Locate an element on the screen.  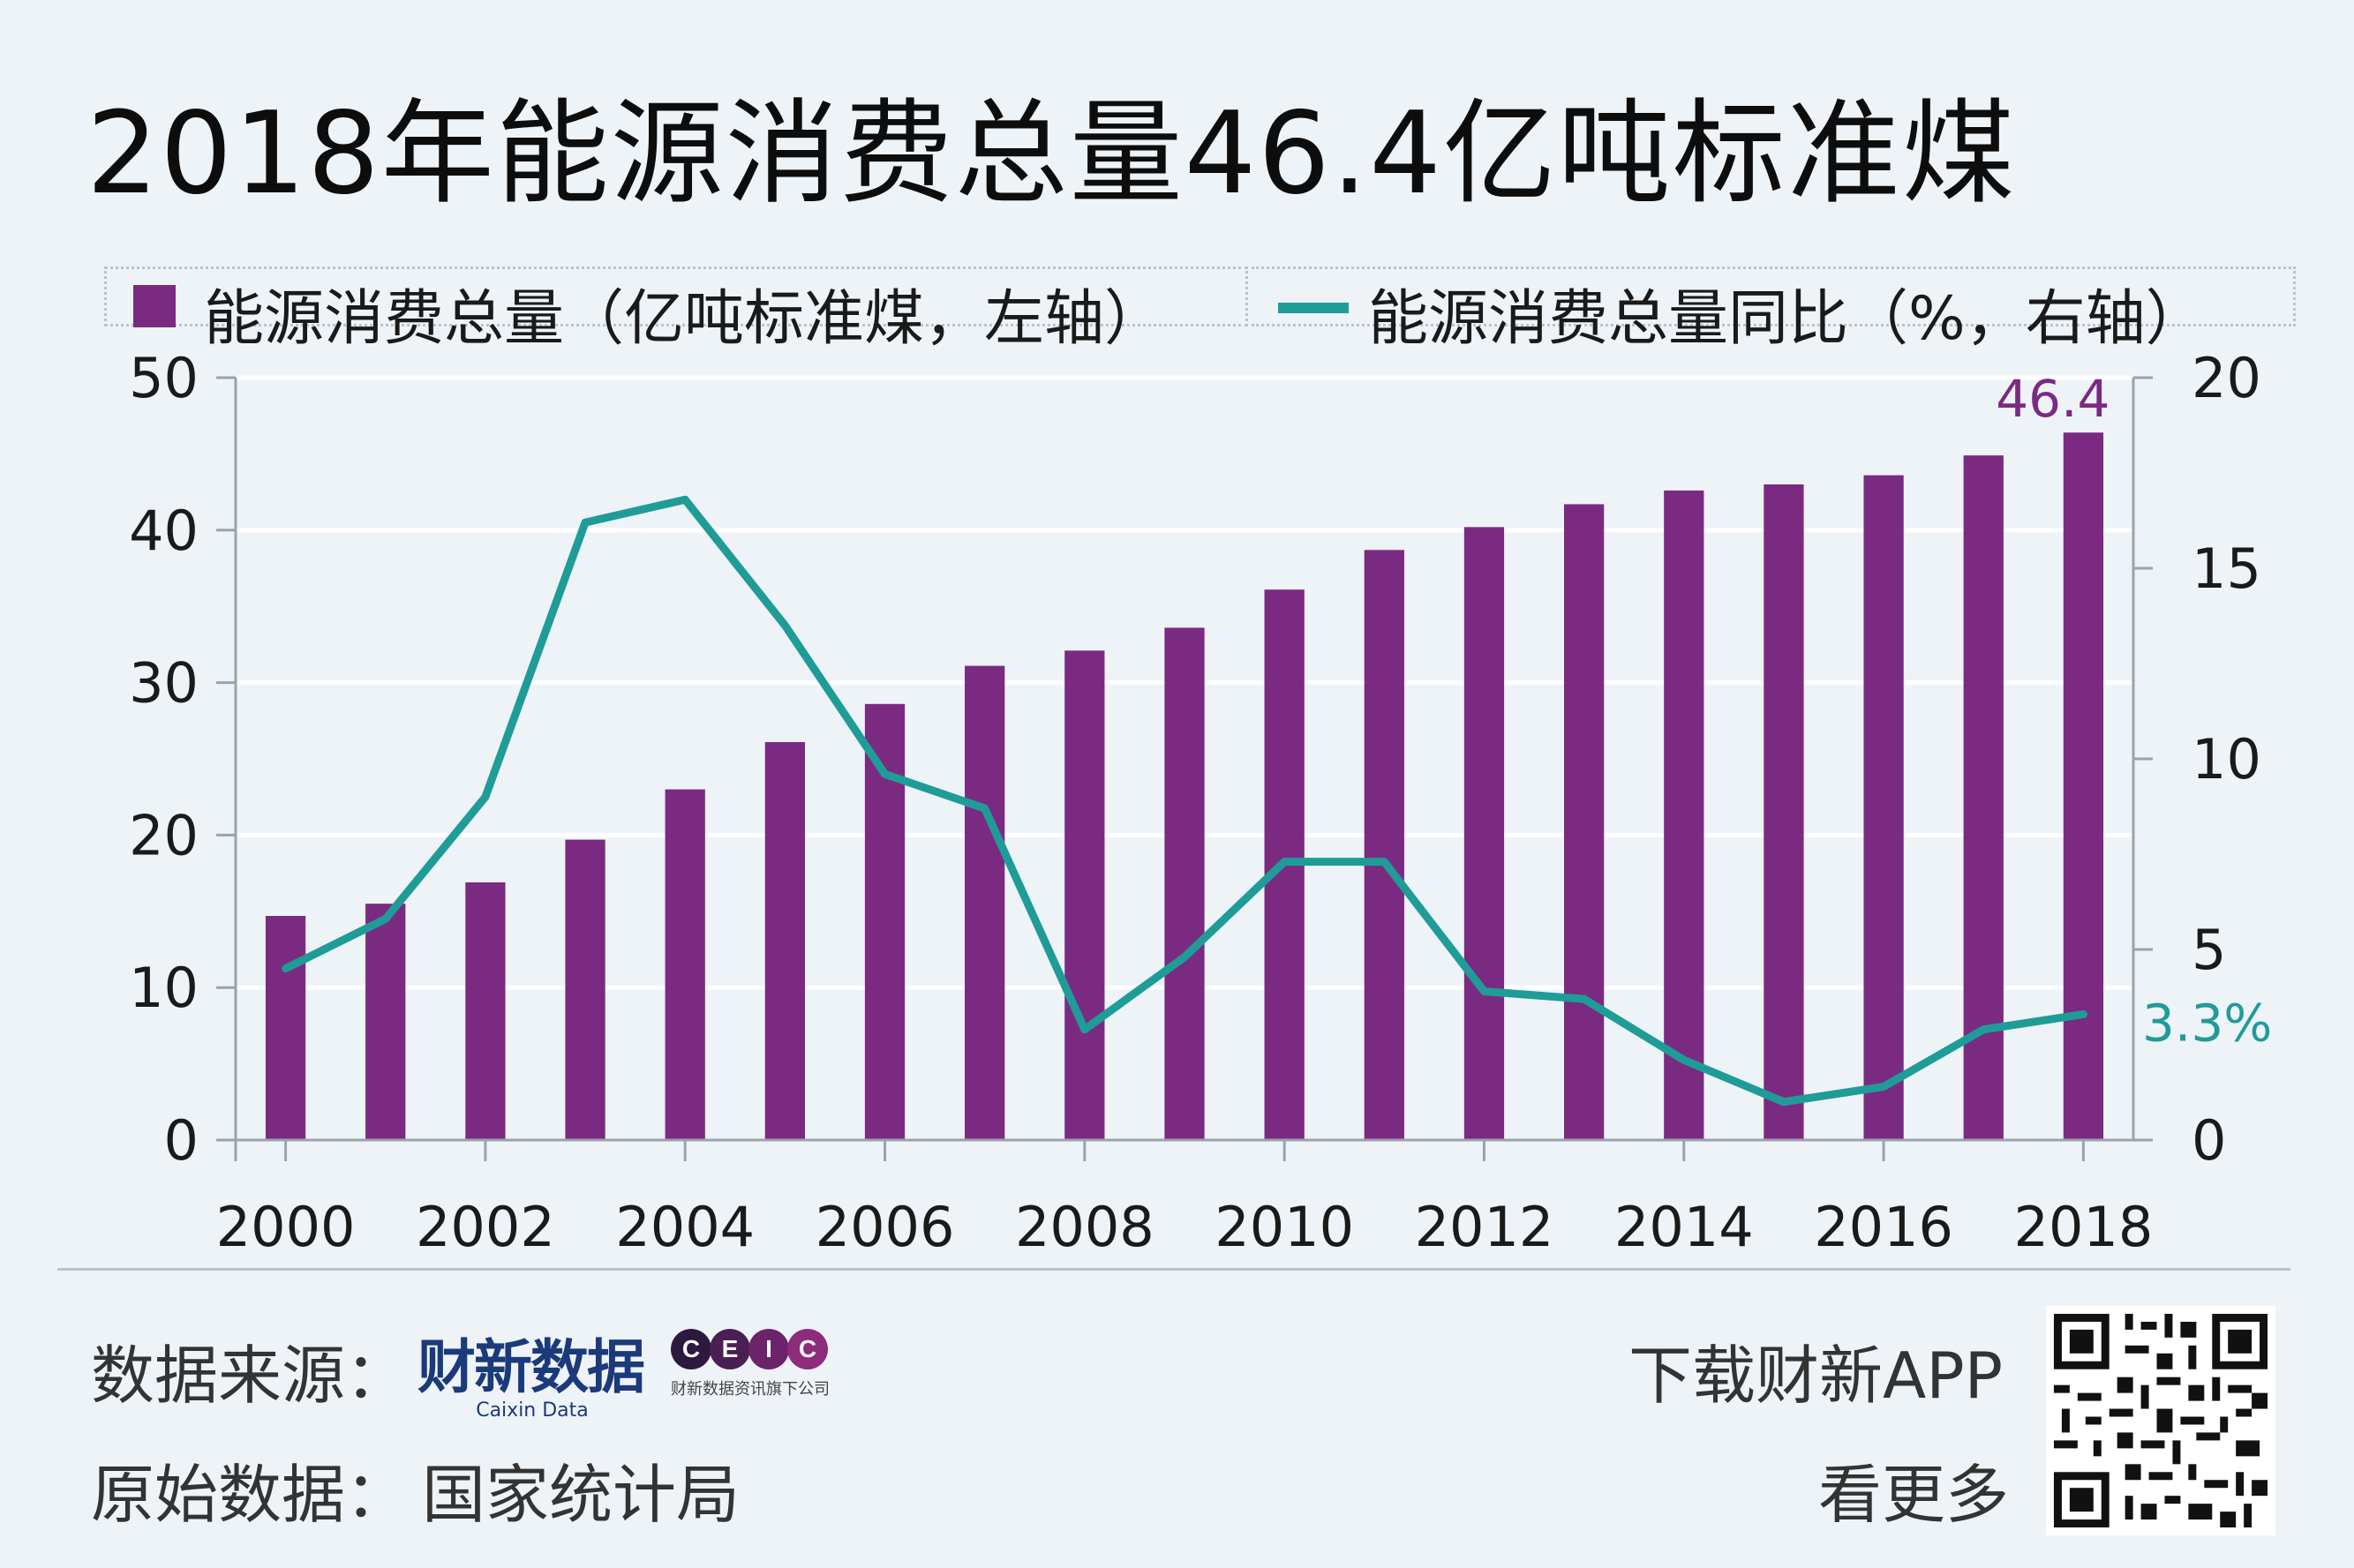
caixin-data-logo: 财新数据 Caixin Data is located at coordinates (532, 1371).